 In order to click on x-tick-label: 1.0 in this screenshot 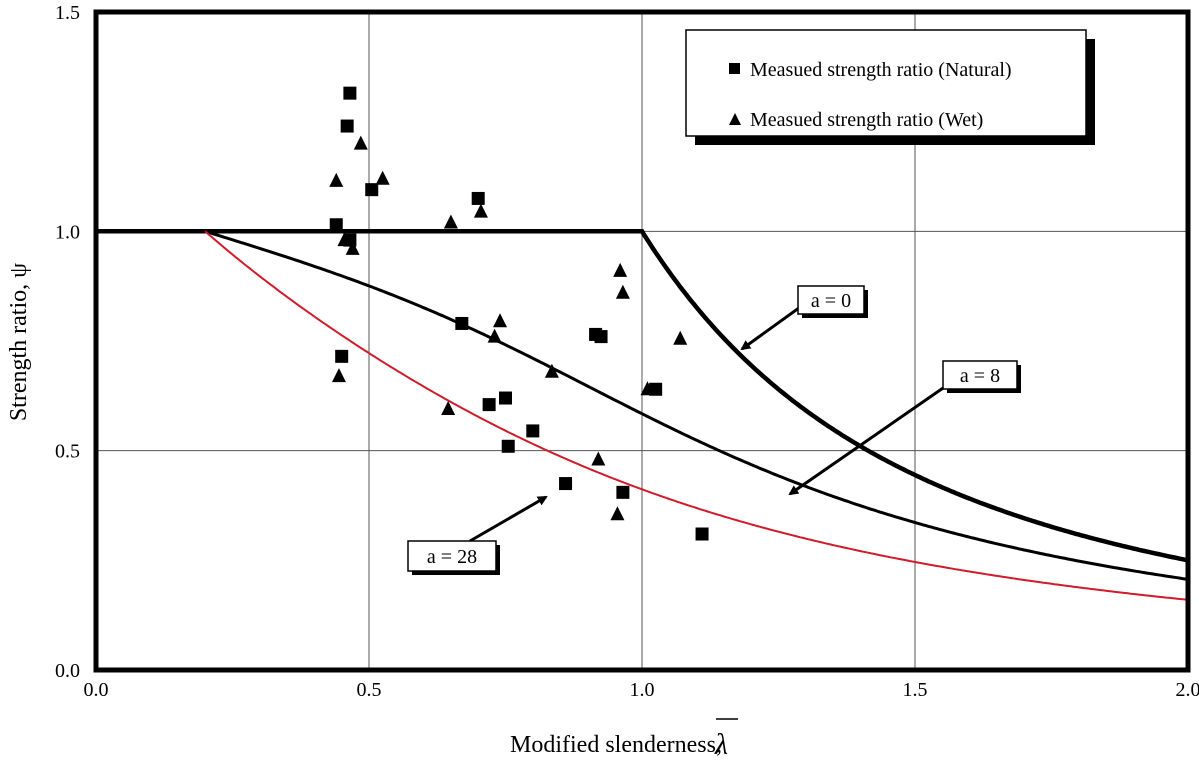, I will do `click(642, 690)`.